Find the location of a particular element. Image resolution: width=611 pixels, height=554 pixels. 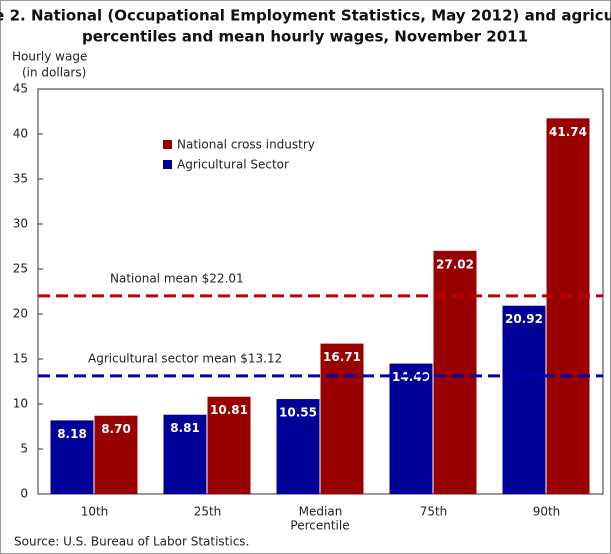

source: Source: U.S. Bureau of Labor Statistics. is located at coordinates (131, 542).